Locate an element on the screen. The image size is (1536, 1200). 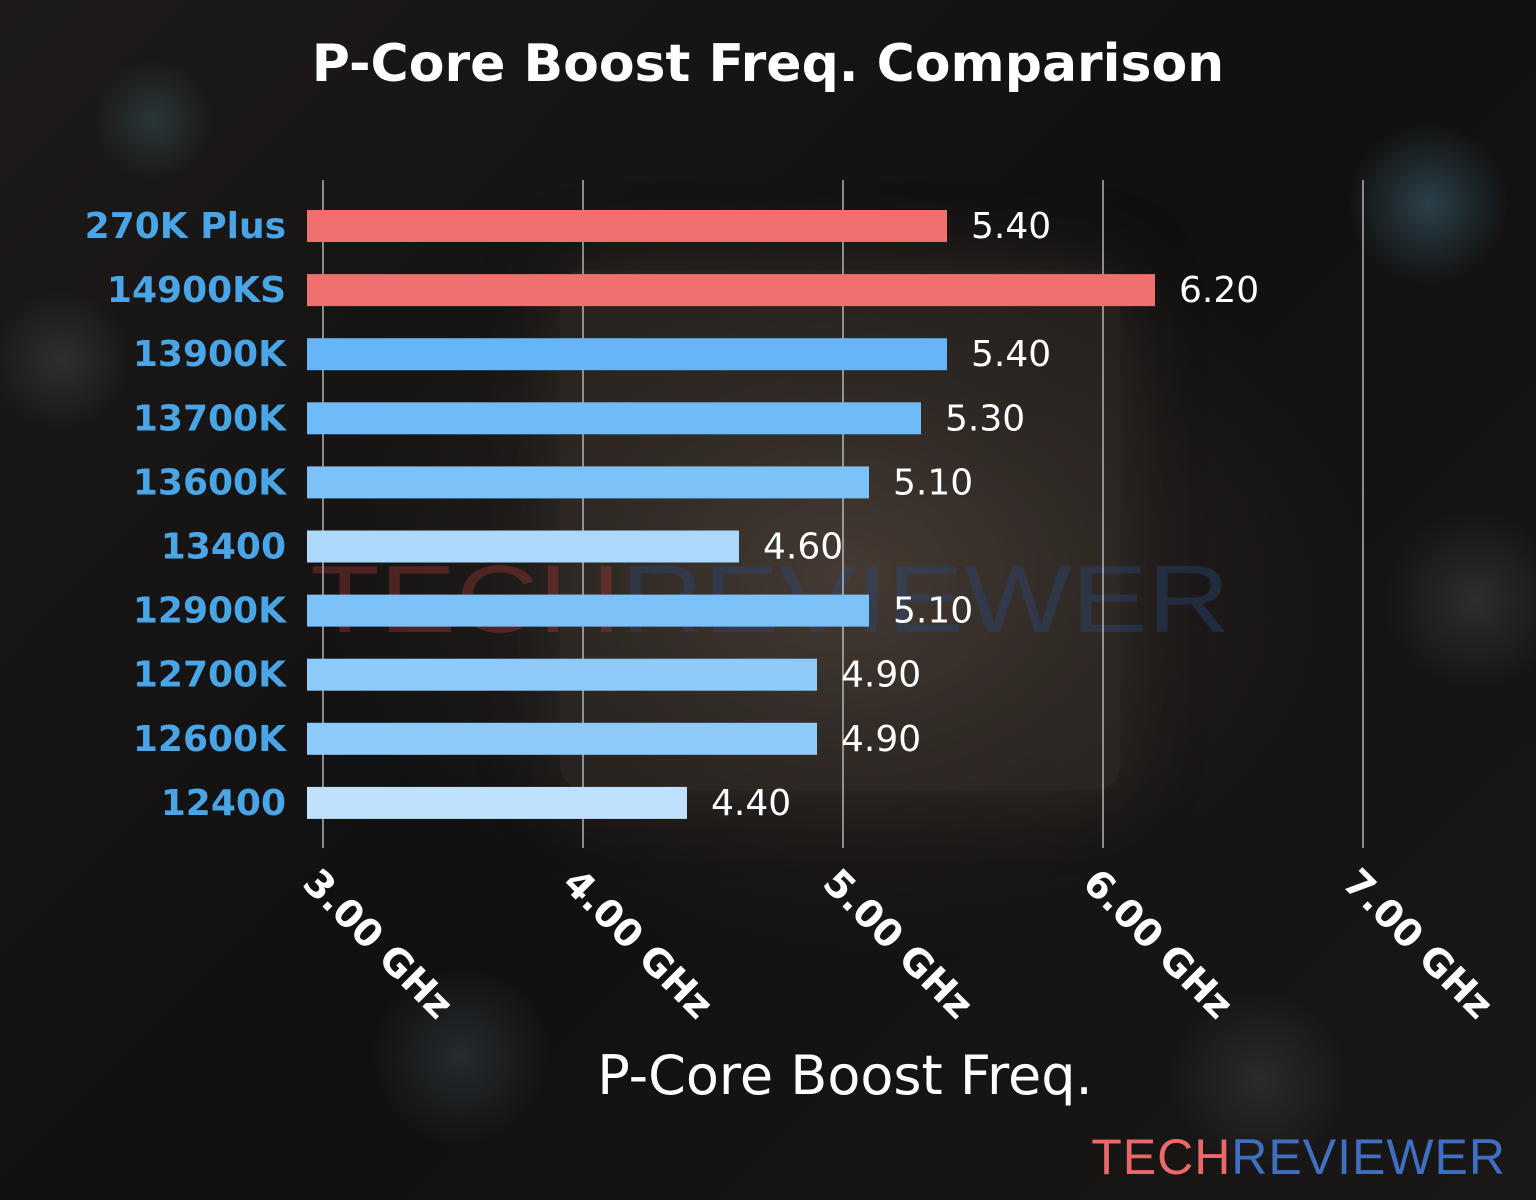
x-tick-label: 5.00 GHz is located at coordinates (898, 943).